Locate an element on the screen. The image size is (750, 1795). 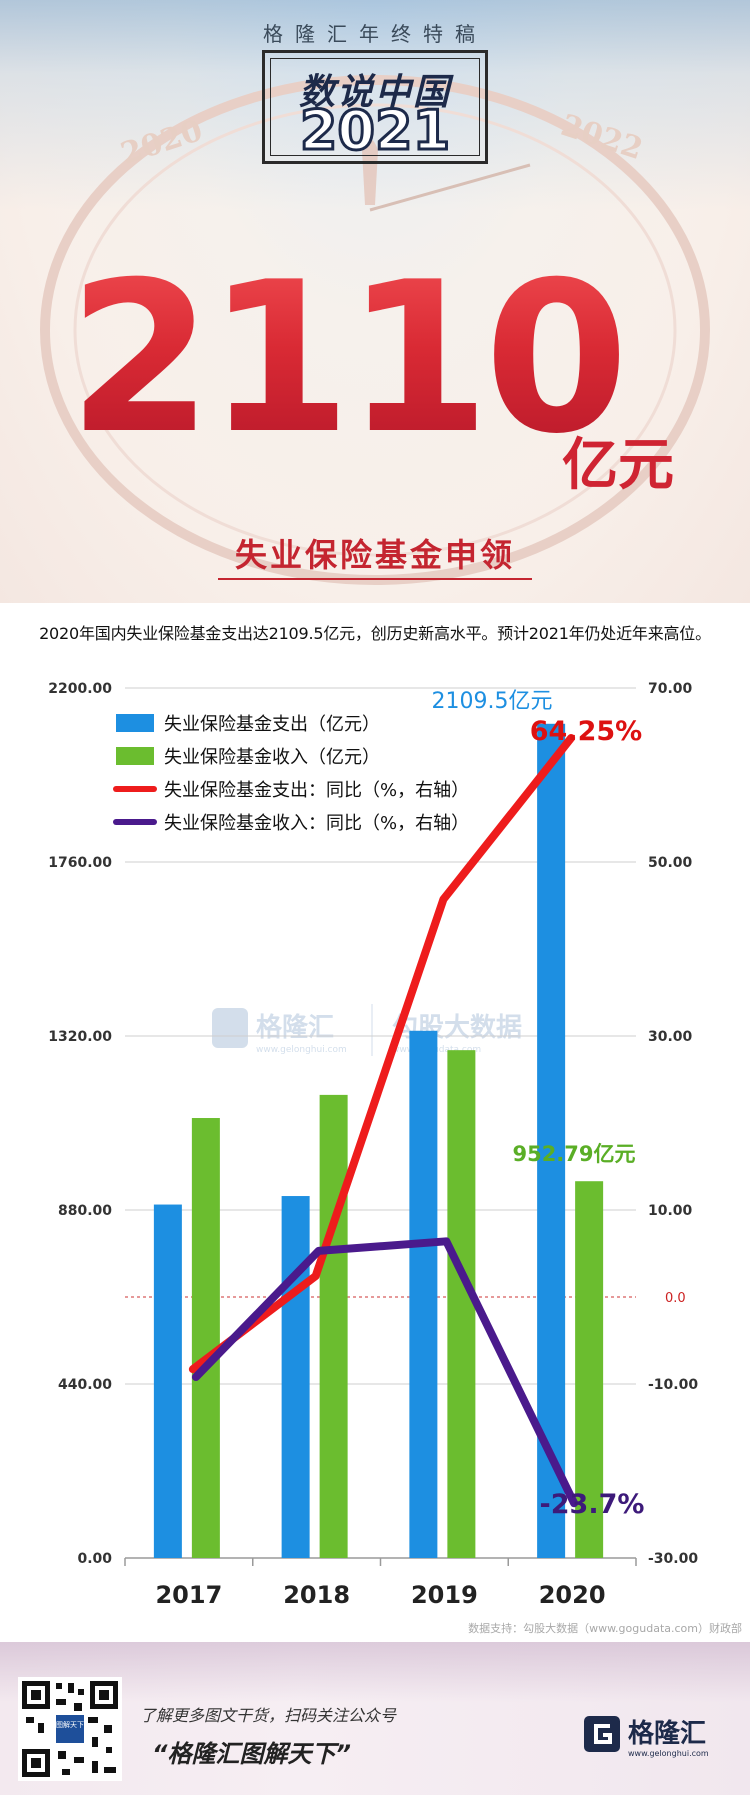
title-year: 2021 is located at coordinates (374, 130).